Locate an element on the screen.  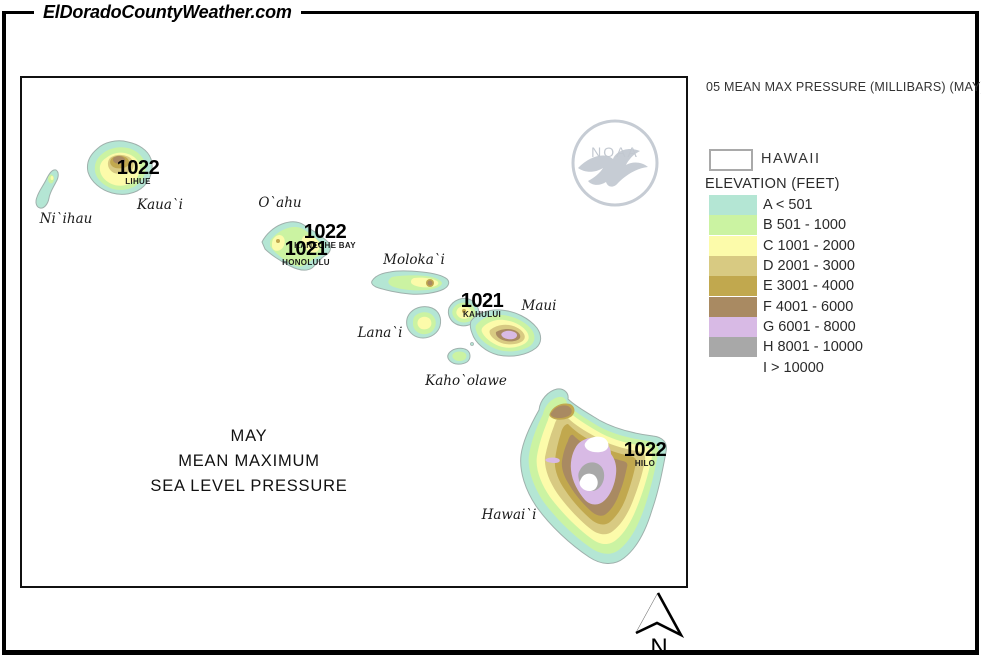
pressure-station-lihue: 1022 LIHUE is located at coordinates (138, 171).